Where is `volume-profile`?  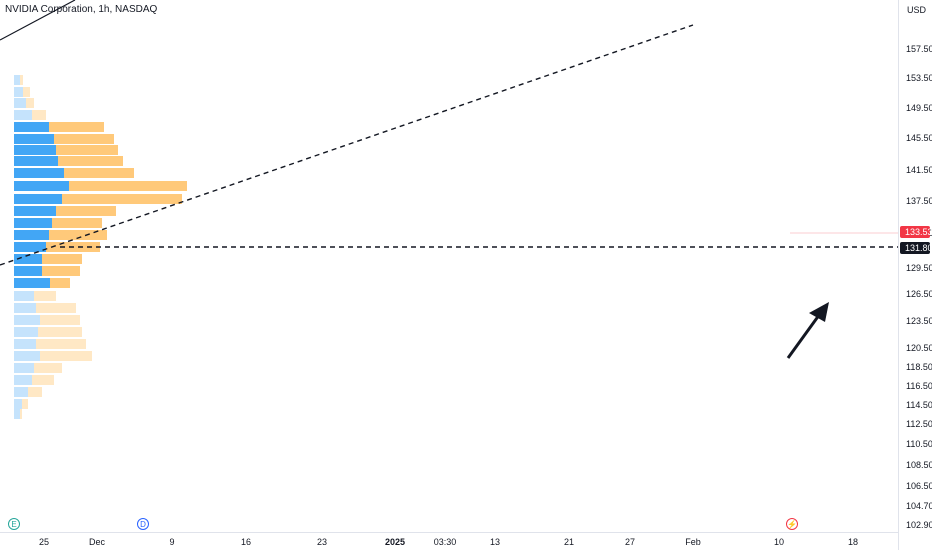 volume-profile is located at coordinates (100, 247).